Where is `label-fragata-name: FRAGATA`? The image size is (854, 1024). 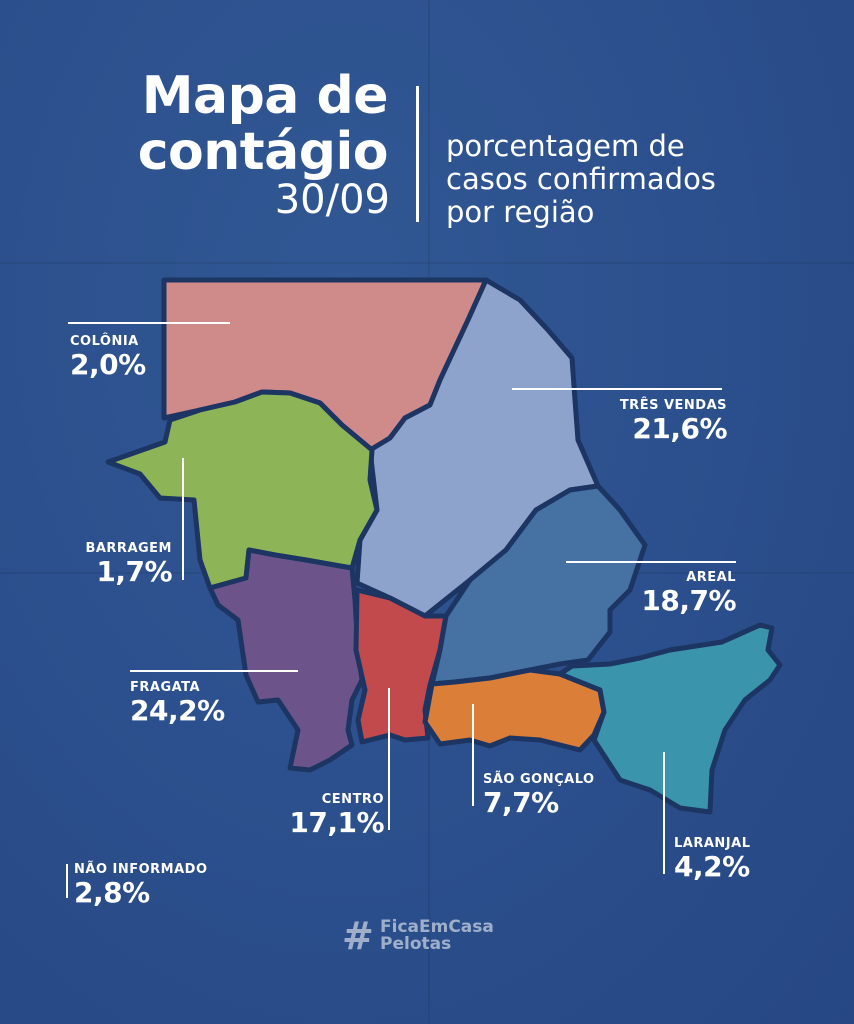
label-fragata-name: FRAGATA is located at coordinates (165, 687).